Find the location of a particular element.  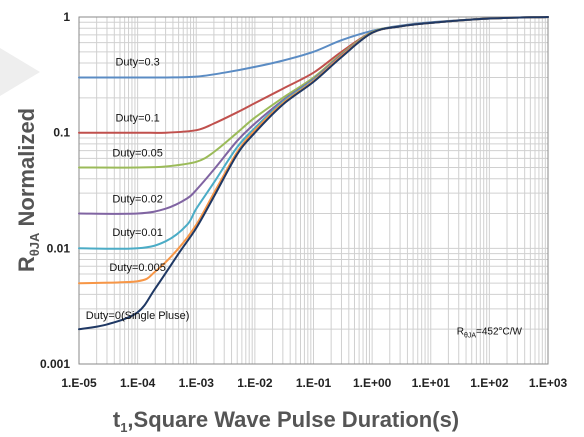

x-tick-label: 1.E-03 is located at coordinates (197, 383).